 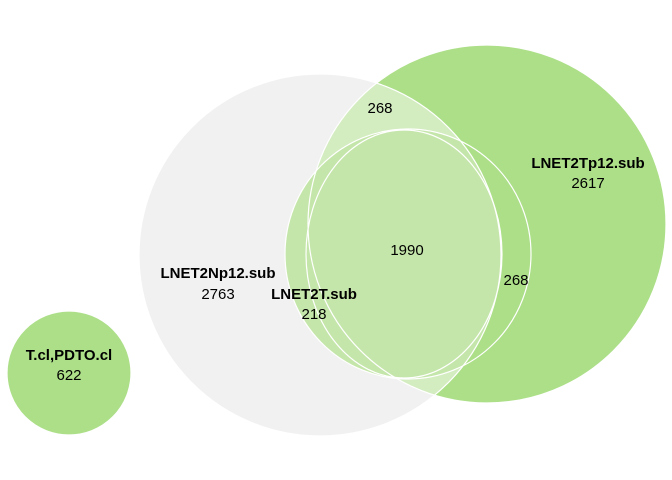 I want to click on outline-tcl-pdtocl, so click(x=69, y=373).